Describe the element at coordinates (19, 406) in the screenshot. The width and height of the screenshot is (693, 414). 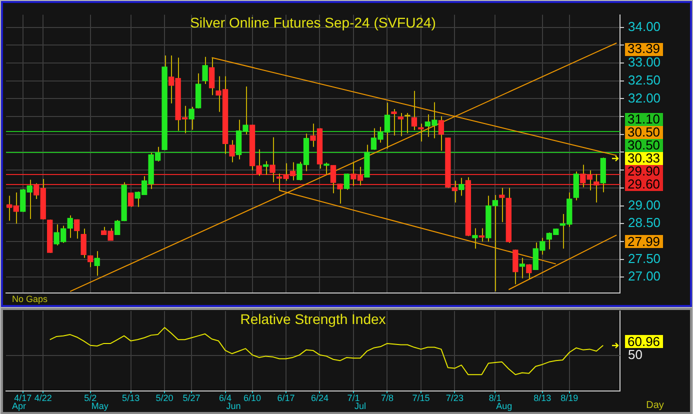
I see `text: Apr` at that location.